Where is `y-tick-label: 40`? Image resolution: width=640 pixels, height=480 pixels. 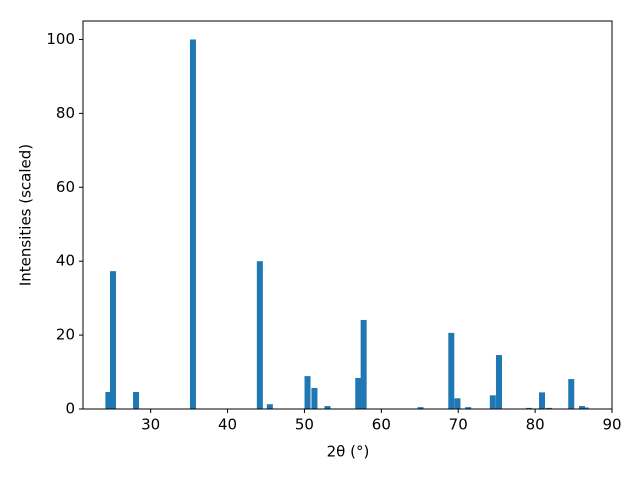
y-tick-label: 40 is located at coordinates (65, 261).